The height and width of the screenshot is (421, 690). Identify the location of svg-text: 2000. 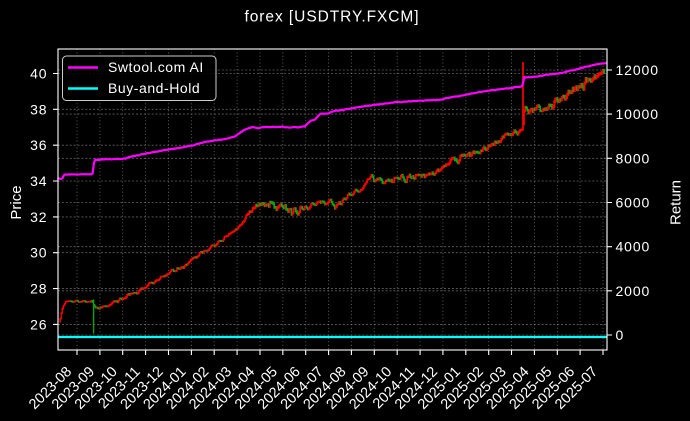
(633, 291).